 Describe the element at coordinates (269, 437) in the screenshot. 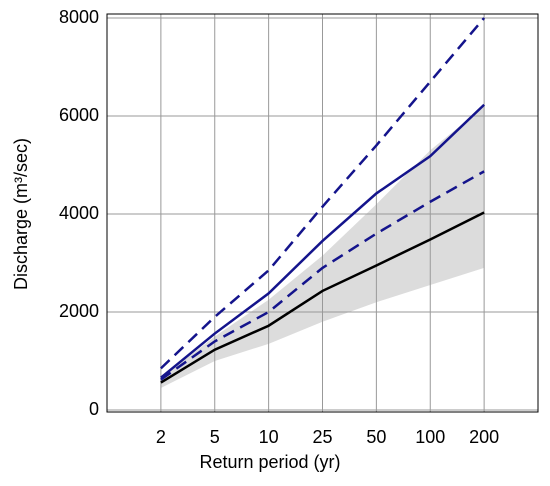

I see `x-tick-label: 10` at that location.